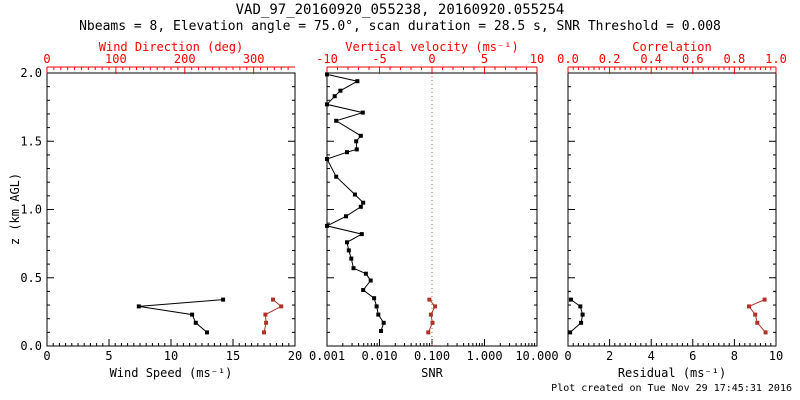 Image resolution: width=800 pixels, height=400 pixels. What do you see at coordinates (734, 356) in the screenshot?
I see `svg-text: 8` at bounding box center [734, 356].